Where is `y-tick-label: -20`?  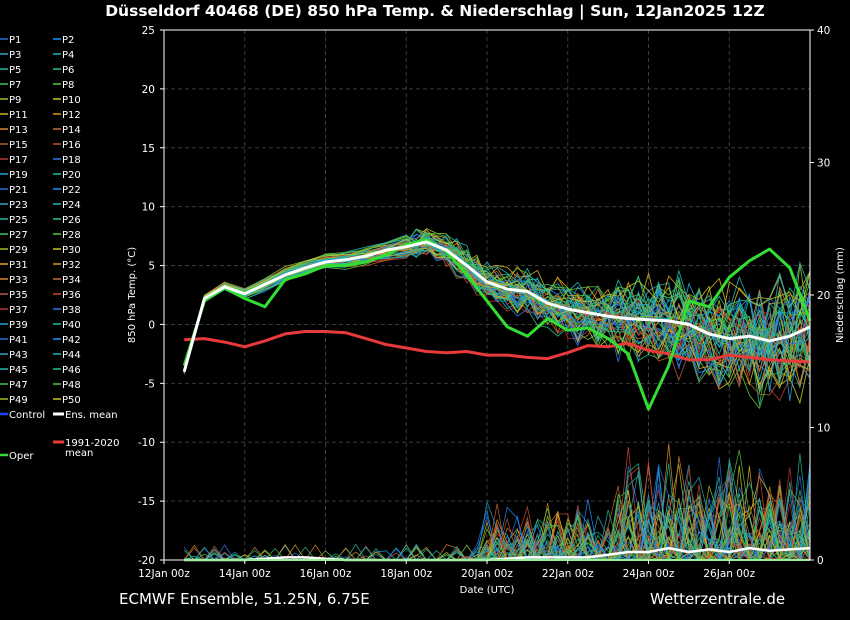 y-tick-label: -20 is located at coordinates (146, 561).